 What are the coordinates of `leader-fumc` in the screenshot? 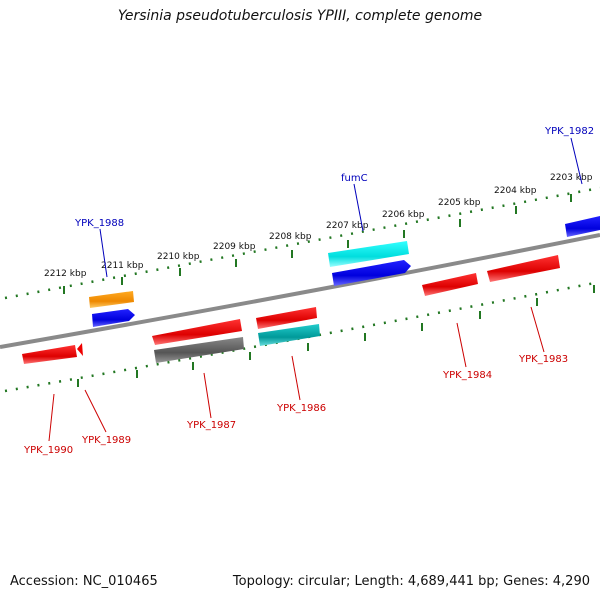 It's located at (358, 207).